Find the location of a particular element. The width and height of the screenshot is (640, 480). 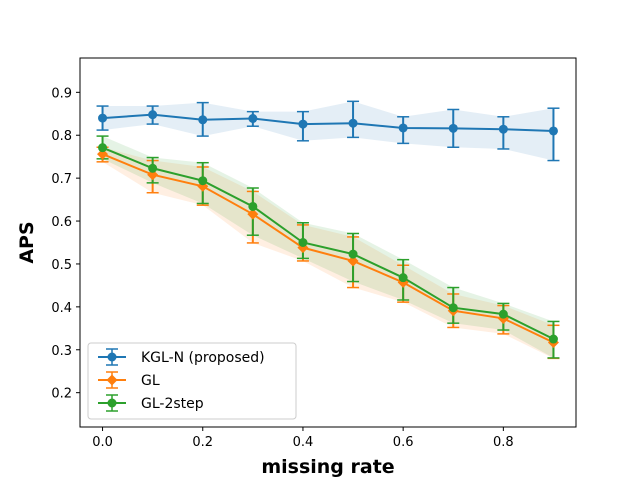

y-tick-label: 0.9 is located at coordinates (61, 93).